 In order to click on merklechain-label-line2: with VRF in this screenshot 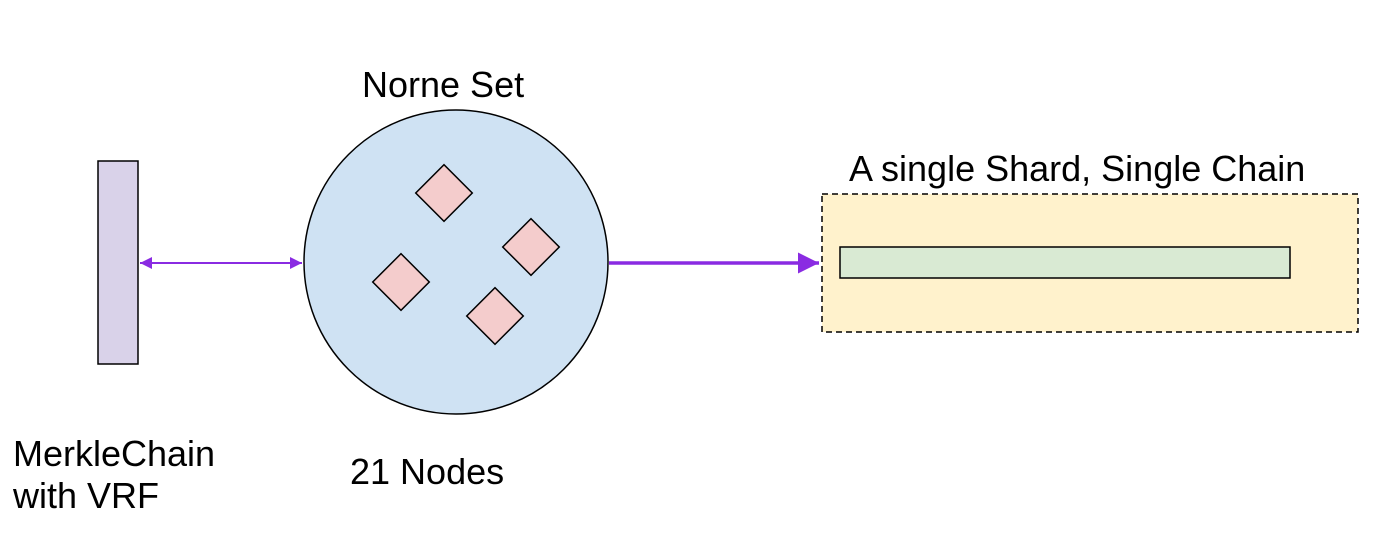, I will do `click(85, 495)`.